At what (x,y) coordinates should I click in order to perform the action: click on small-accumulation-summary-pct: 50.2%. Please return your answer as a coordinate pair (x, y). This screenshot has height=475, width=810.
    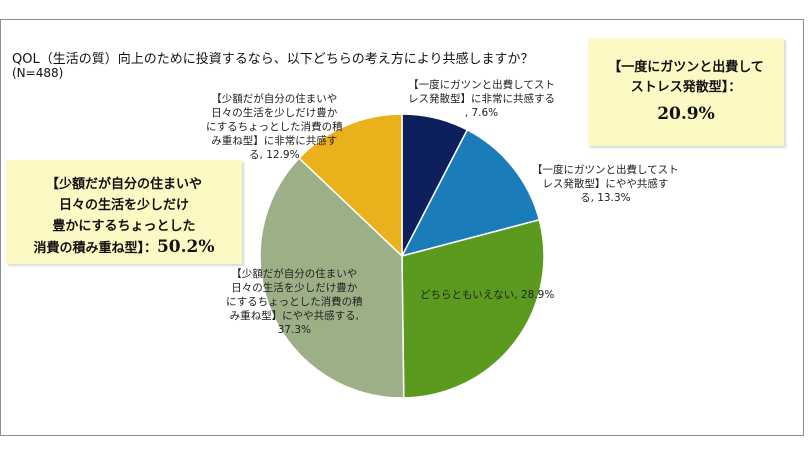
    Looking at the image, I should click on (185, 247).